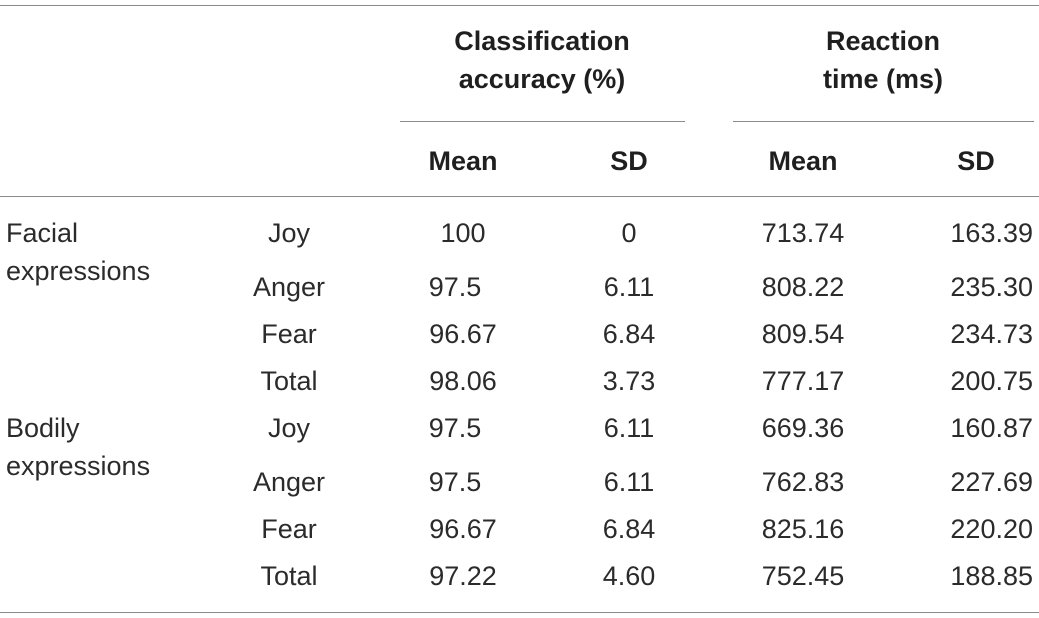 The height and width of the screenshot is (618, 1039). Describe the element at coordinates (629, 576) in the screenshot. I see `acc-sd-cell: 4.60` at that location.